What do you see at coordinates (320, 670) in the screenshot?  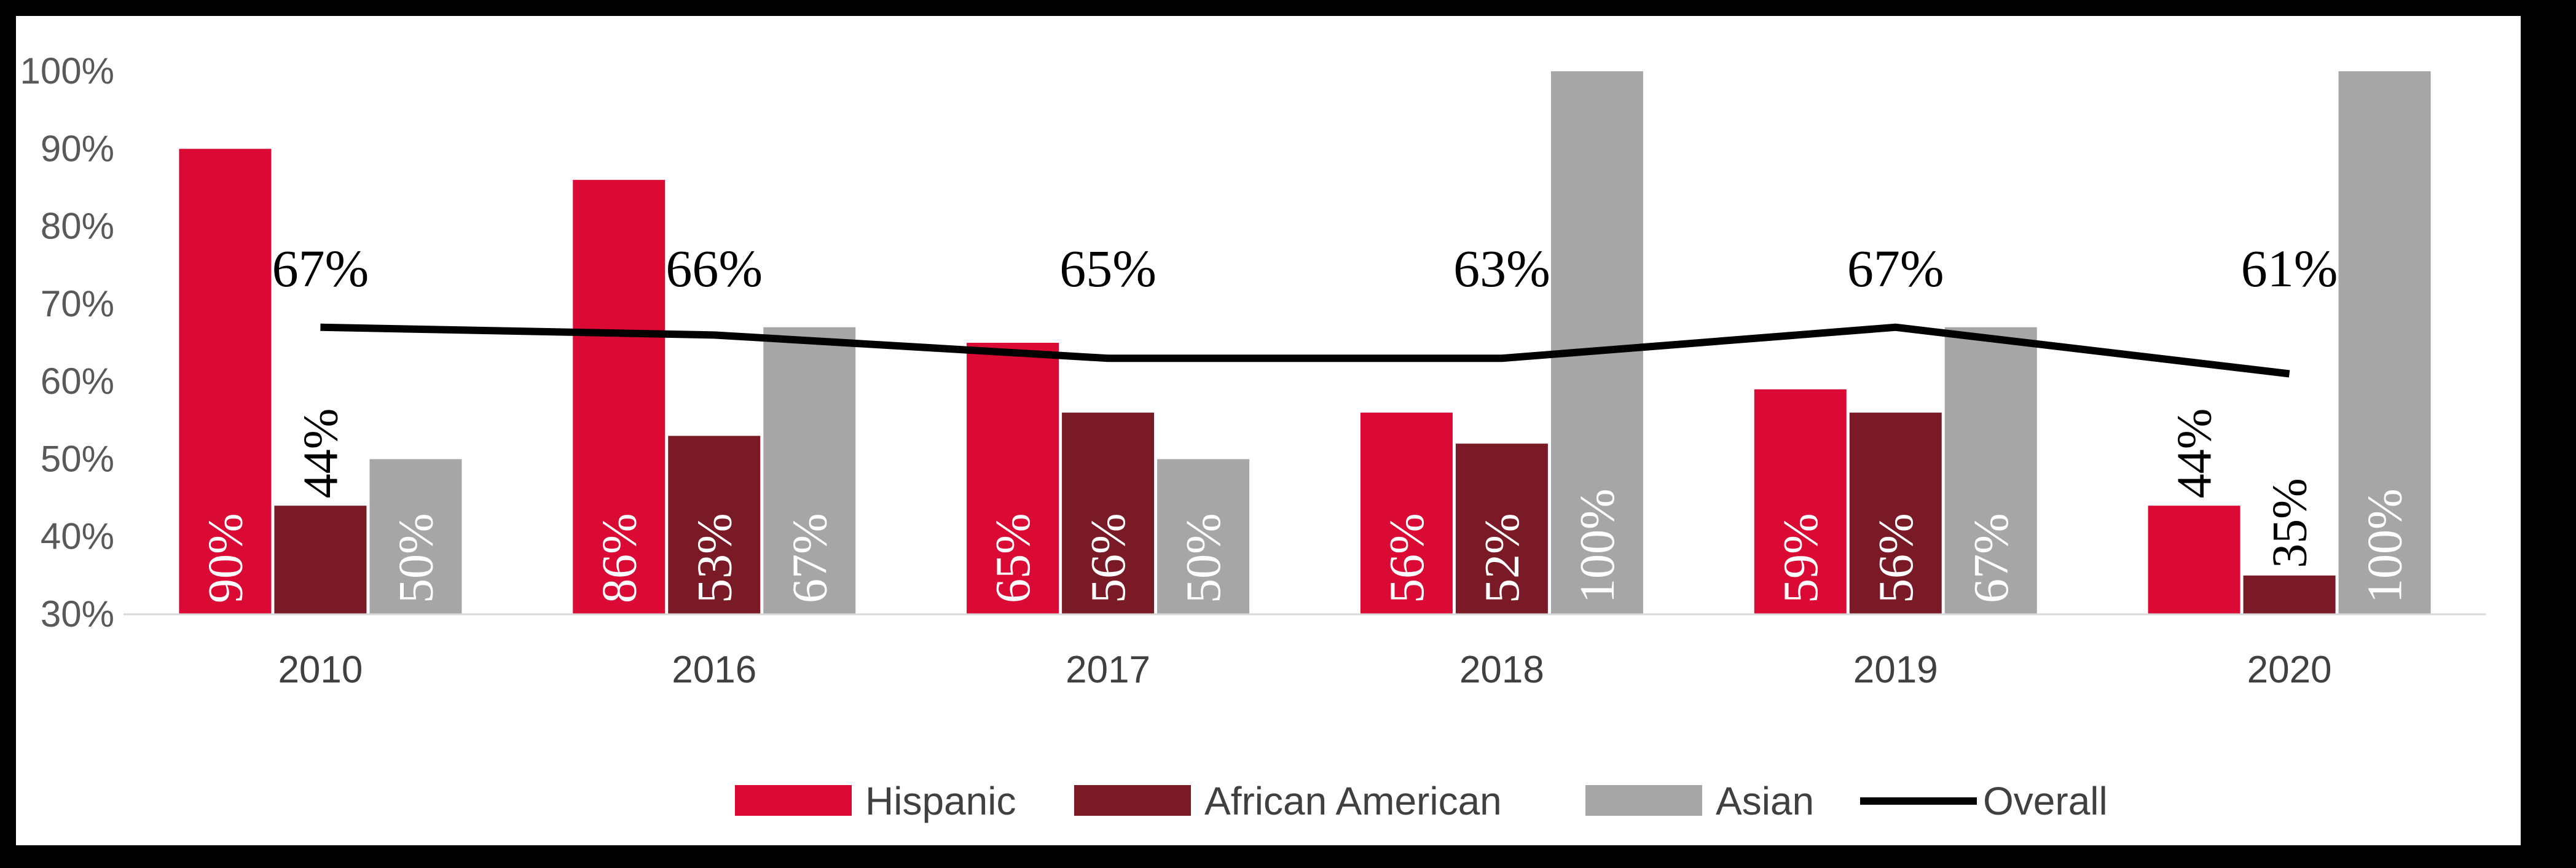 I see `x-tick-label: 2010` at bounding box center [320, 670].